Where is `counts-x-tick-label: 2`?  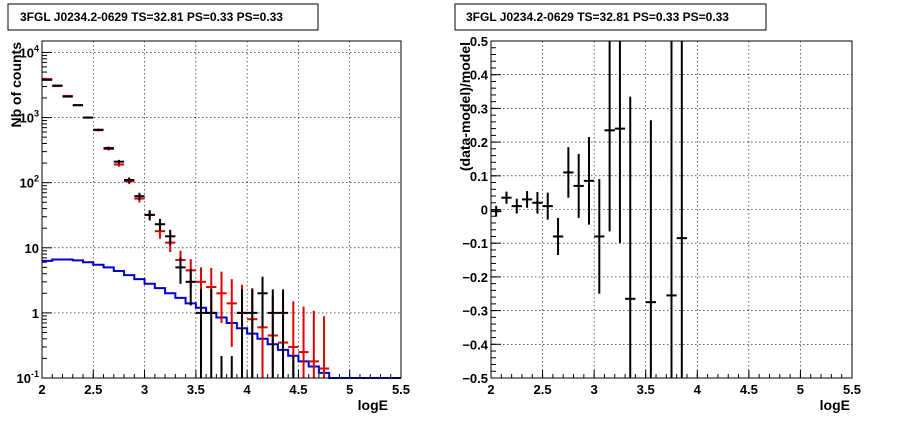 counts-x-tick-label: 2 is located at coordinates (41, 389).